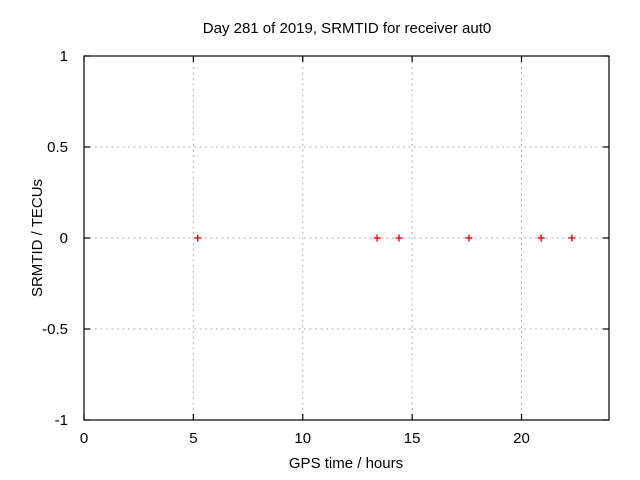 The image size is (640, 480). Describe the element at coordinates (521, 438) in the screenshot. I see `x-tick-label: 20` at that location.